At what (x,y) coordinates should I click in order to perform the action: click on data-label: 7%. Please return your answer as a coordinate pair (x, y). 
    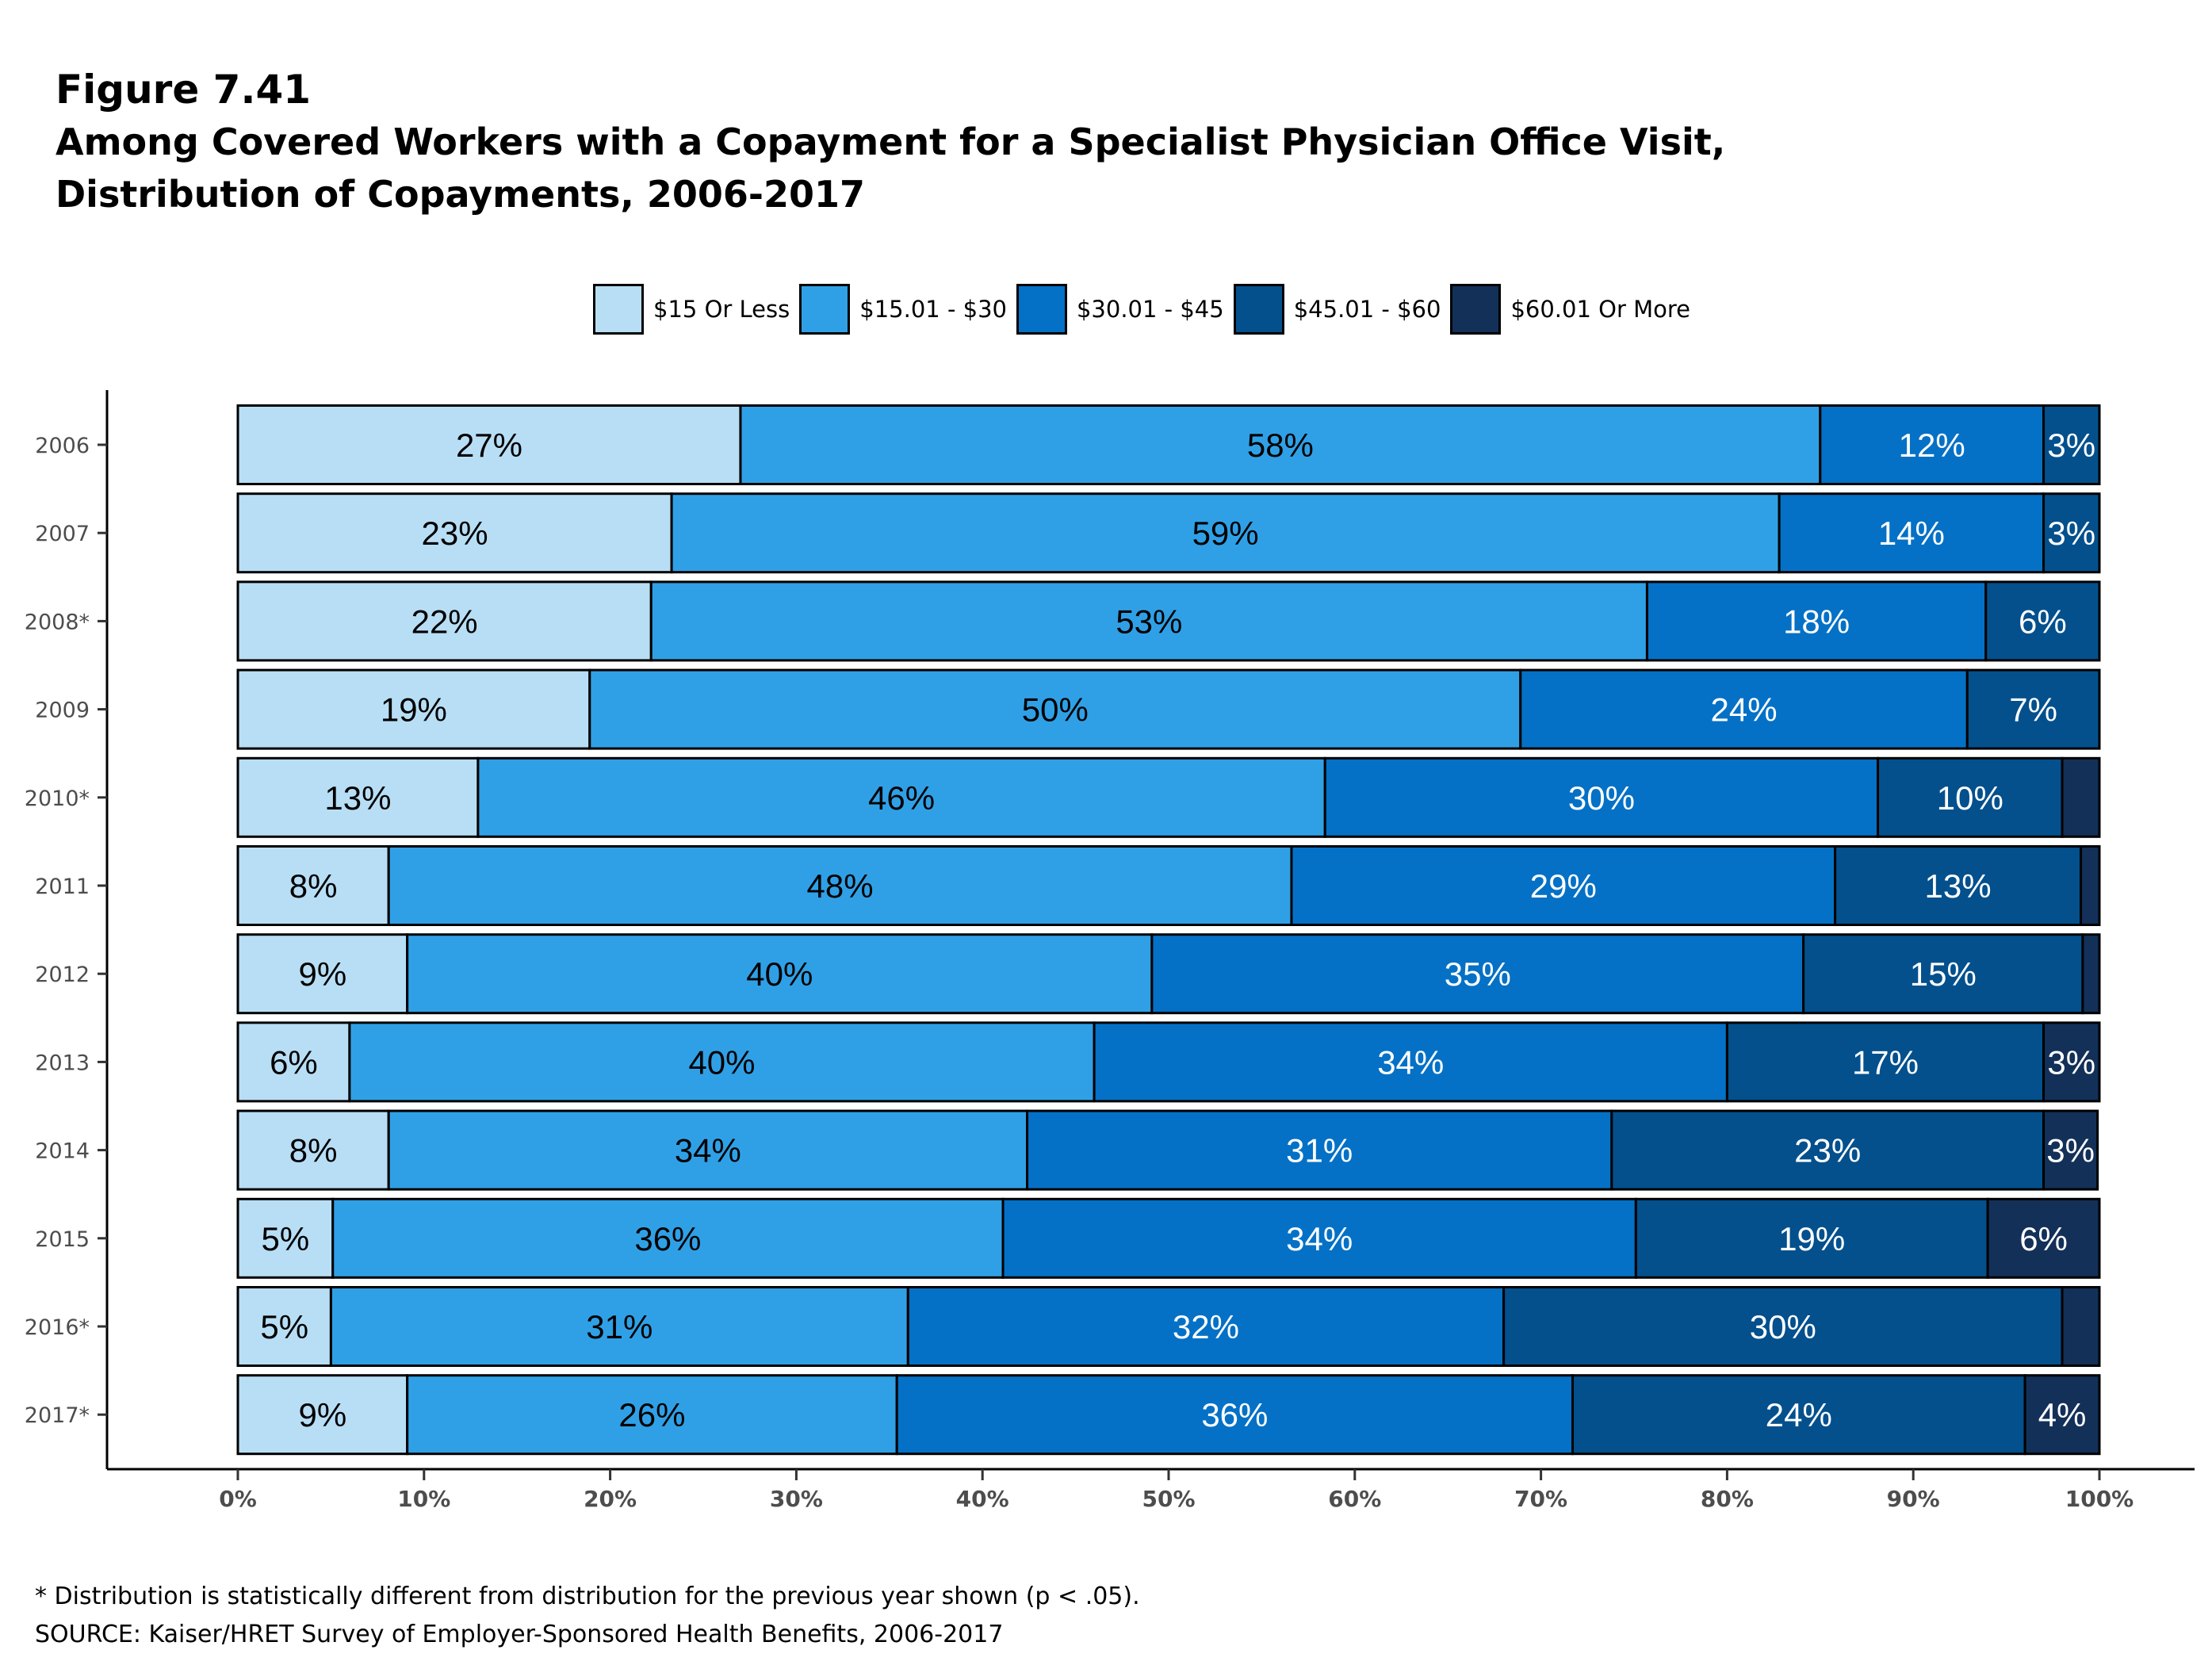
    Looking at the image, I should click on (2033, 710).